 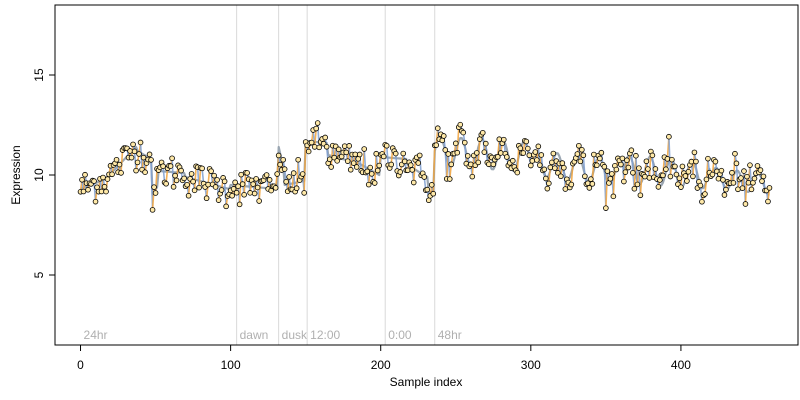 What do you see at coordinates (254, 335) in the screenshot?
I see `annotation-label: dawn` at bounding box center [254, 335].